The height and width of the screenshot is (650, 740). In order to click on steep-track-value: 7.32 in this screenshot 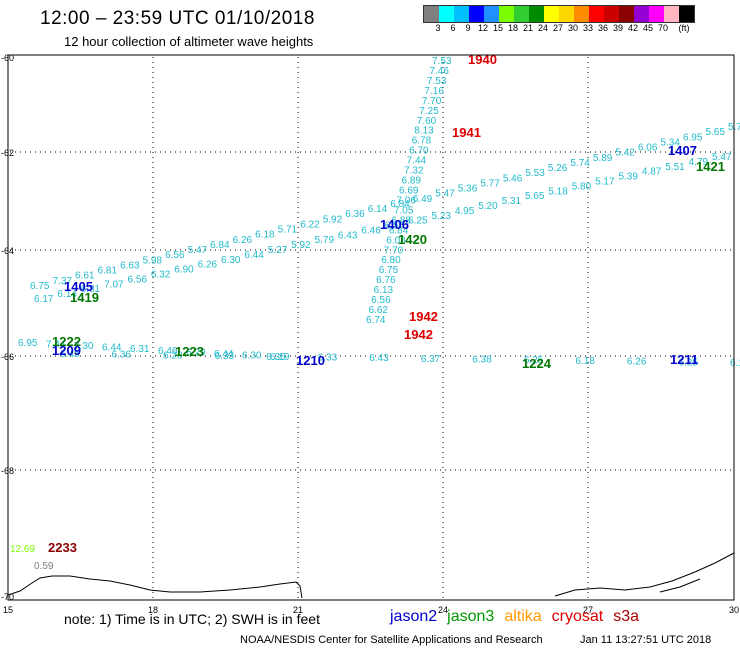, I will do `click(414, 171)`.